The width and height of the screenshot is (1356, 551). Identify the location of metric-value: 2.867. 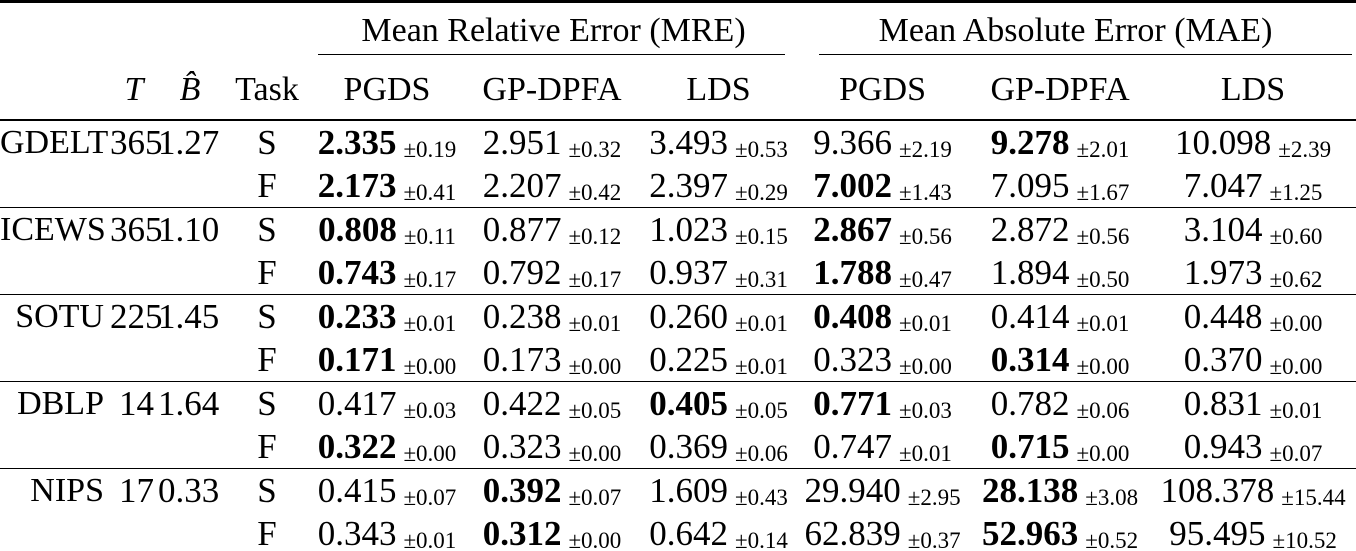
(852, 229).